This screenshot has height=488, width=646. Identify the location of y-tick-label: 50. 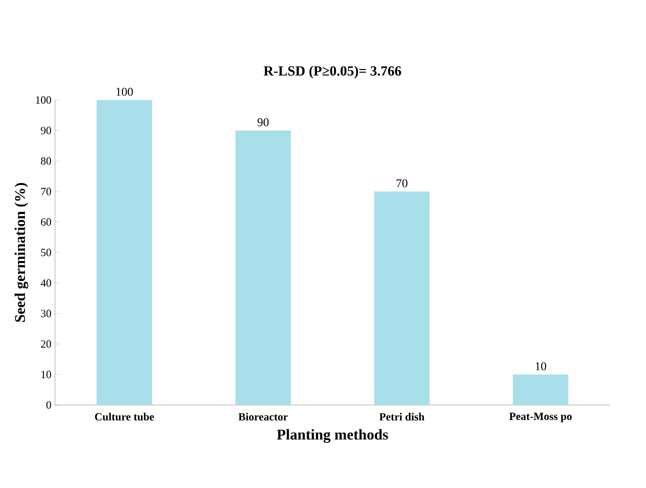
(46, 252).